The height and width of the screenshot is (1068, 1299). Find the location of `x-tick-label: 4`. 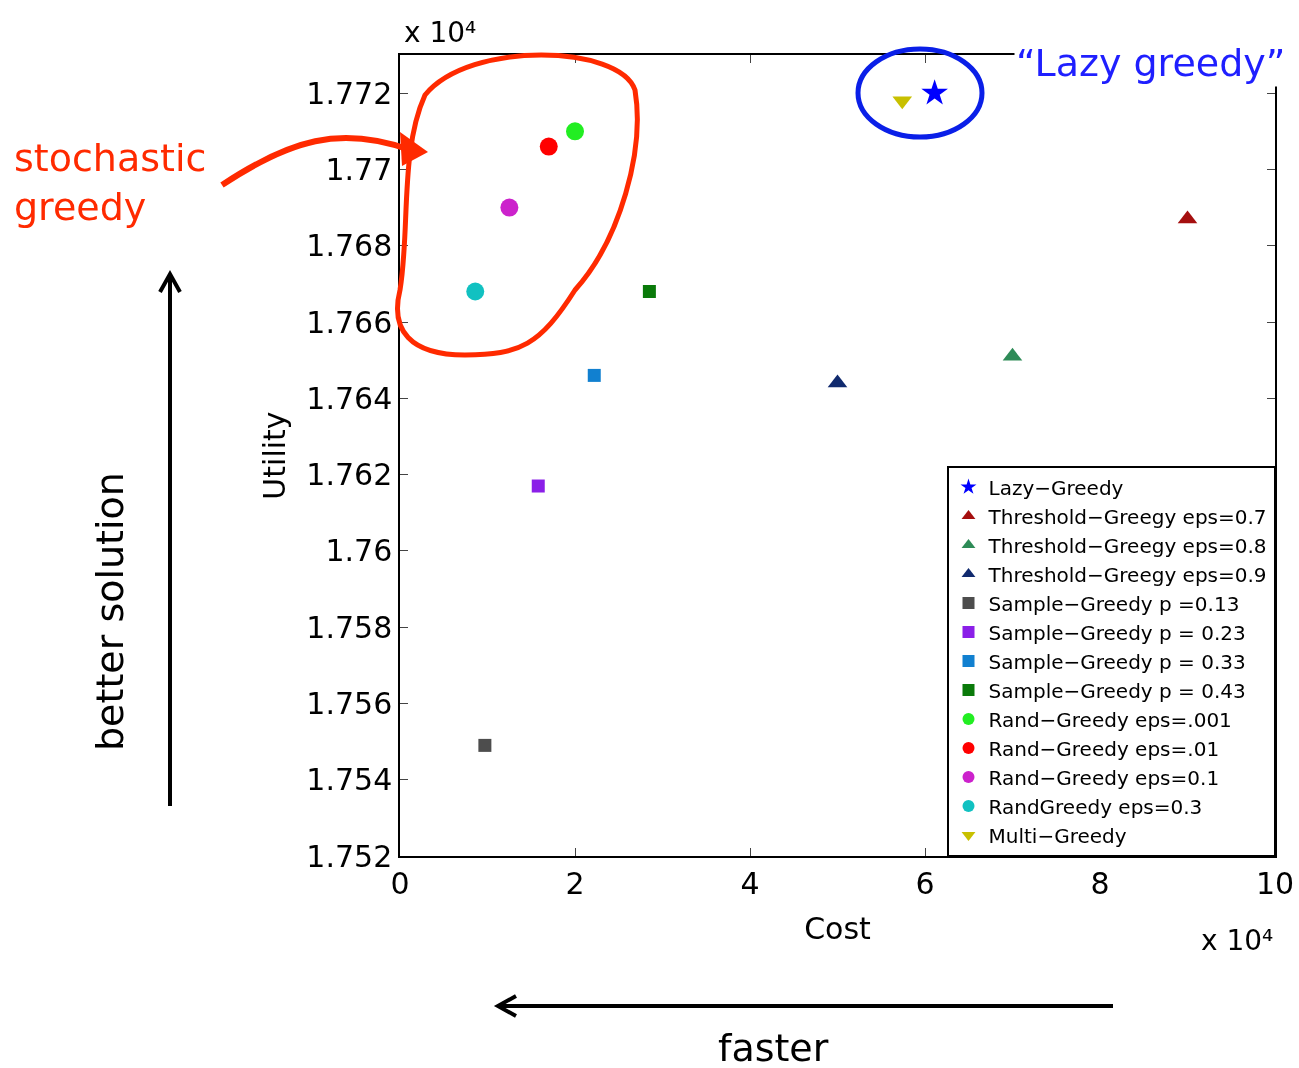

x-tick-label: 4 is located at coordinates (750, 883).